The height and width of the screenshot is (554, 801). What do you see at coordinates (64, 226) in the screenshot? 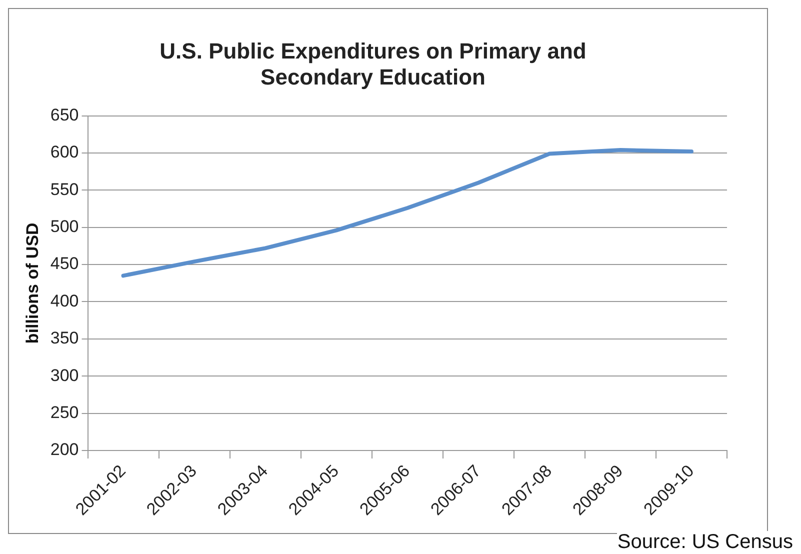
I see `y-tick-label: 500` at bounding box center [64, 226].